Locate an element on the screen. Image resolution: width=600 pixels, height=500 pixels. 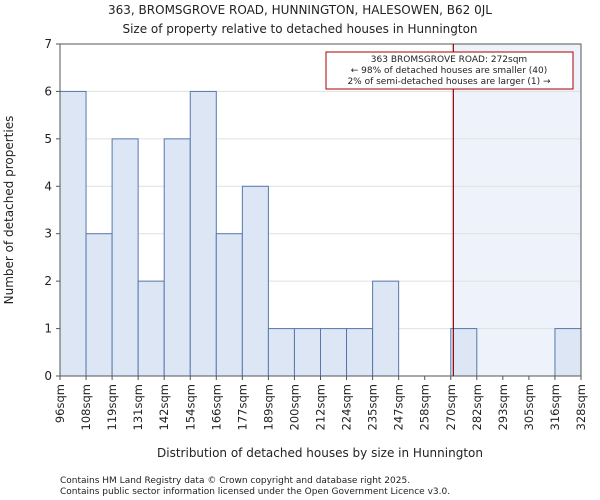
x-tick-label: 212sqm is located at coordinates (321, 407).